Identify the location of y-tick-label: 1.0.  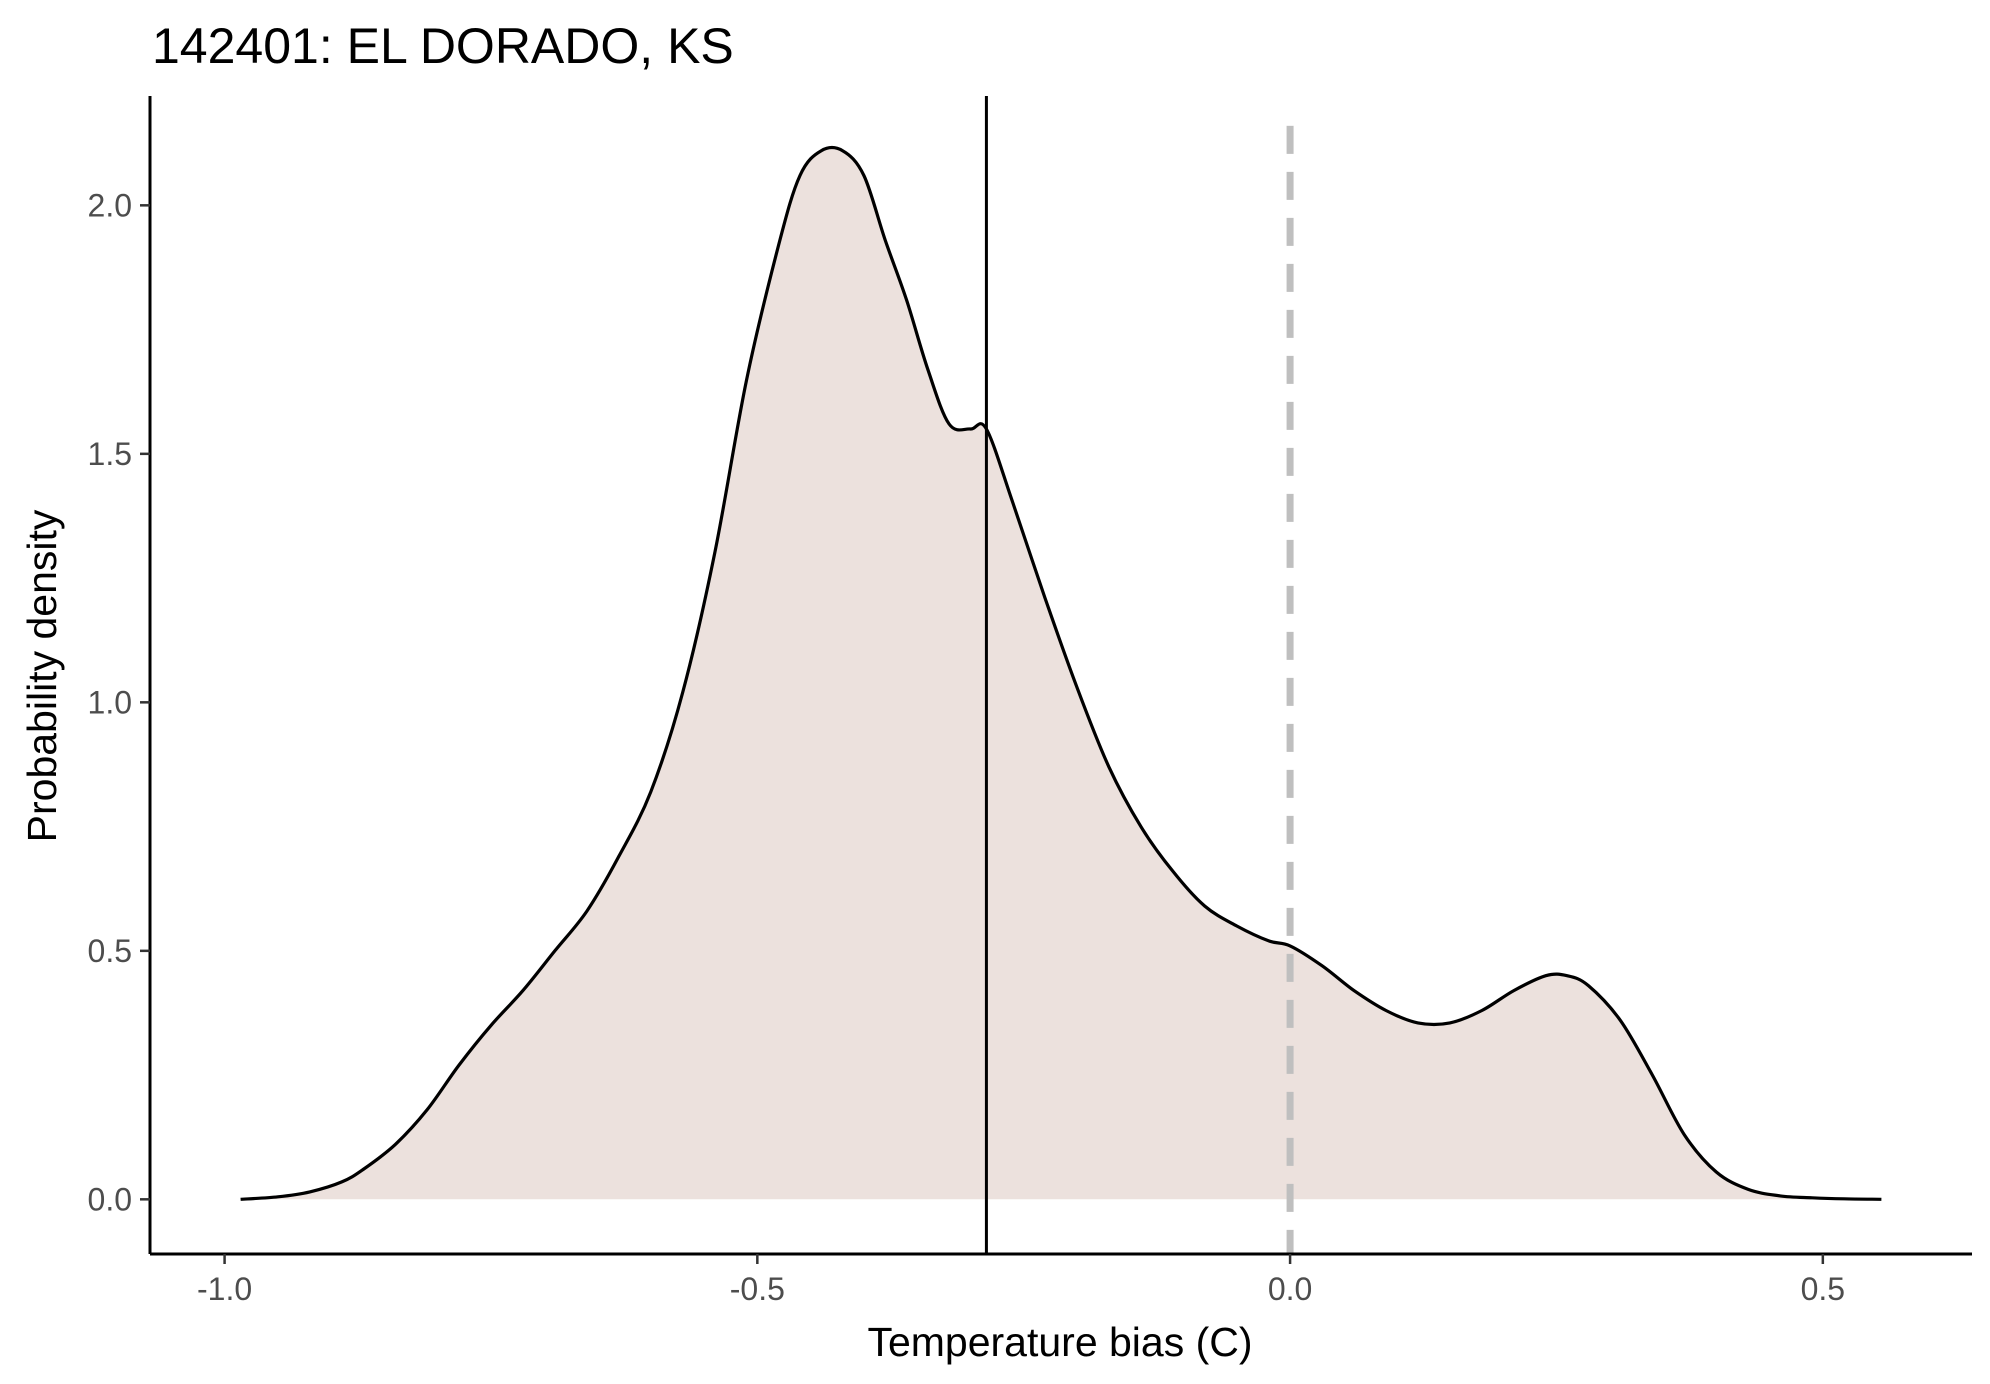
(110, 702).